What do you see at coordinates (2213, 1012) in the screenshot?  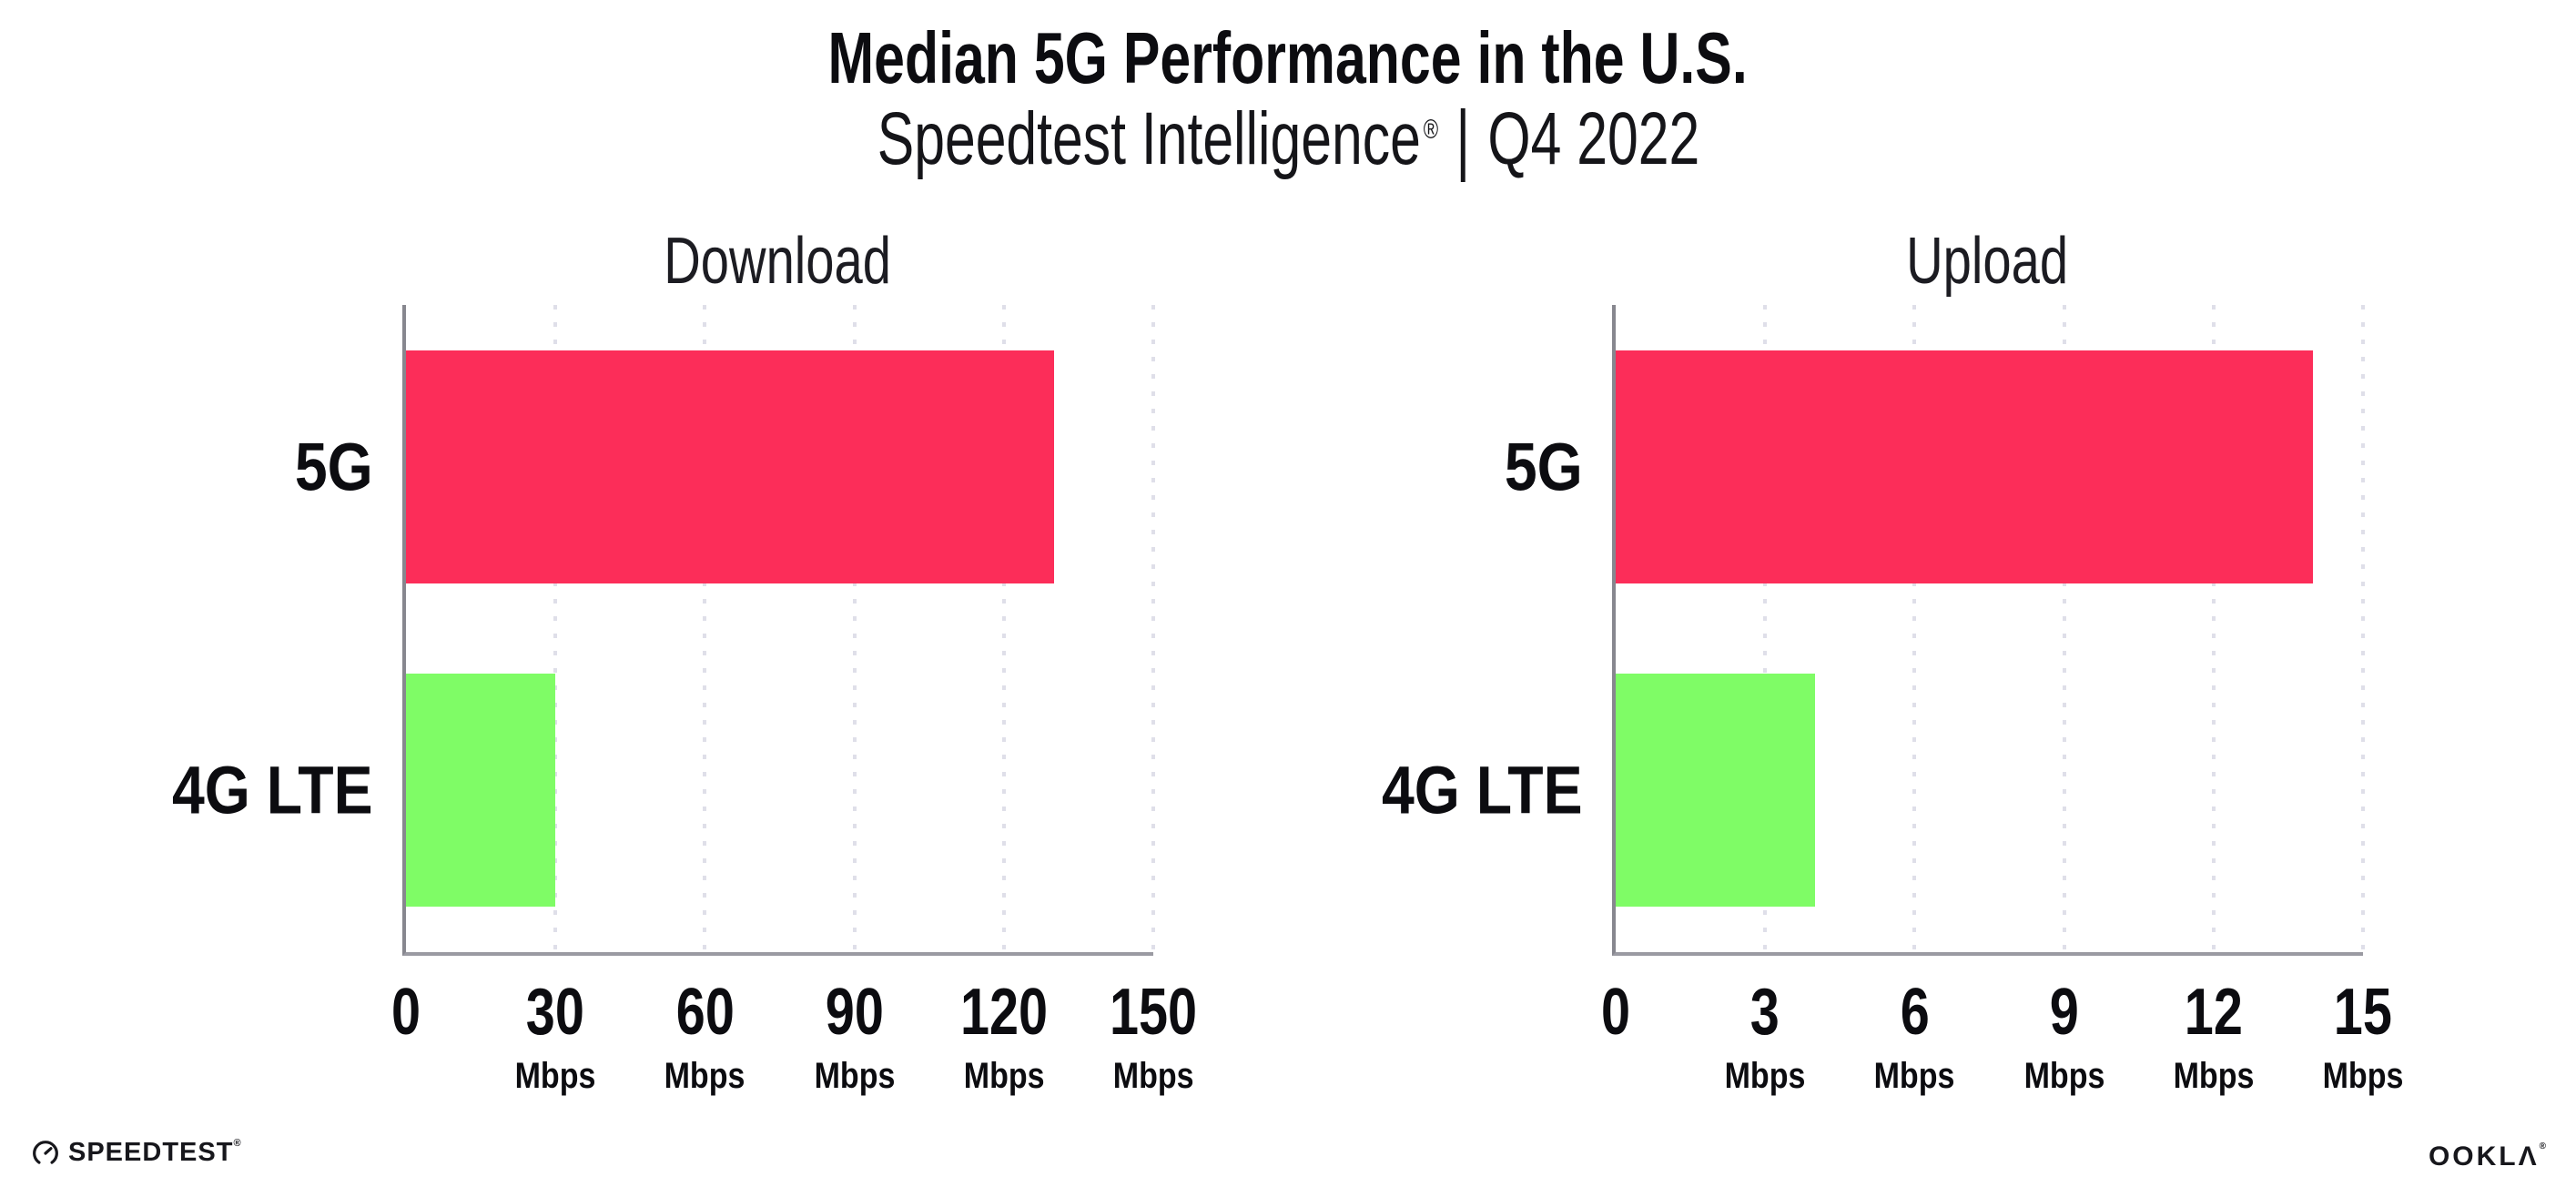 I see `x-tick-value: 12` at bounding box center [2213, 1012].